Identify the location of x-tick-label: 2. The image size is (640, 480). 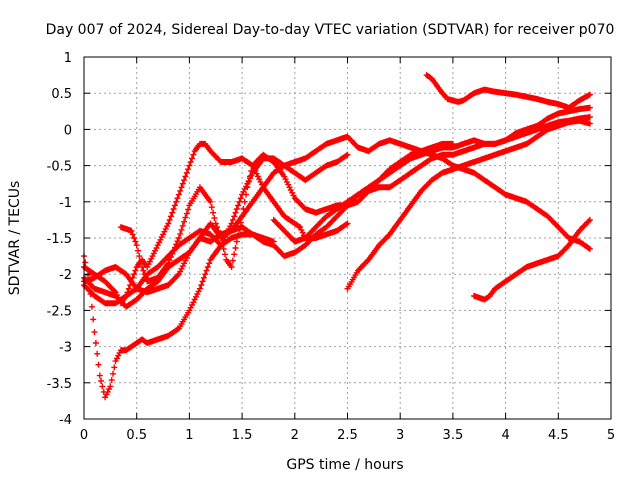
(295, 435).